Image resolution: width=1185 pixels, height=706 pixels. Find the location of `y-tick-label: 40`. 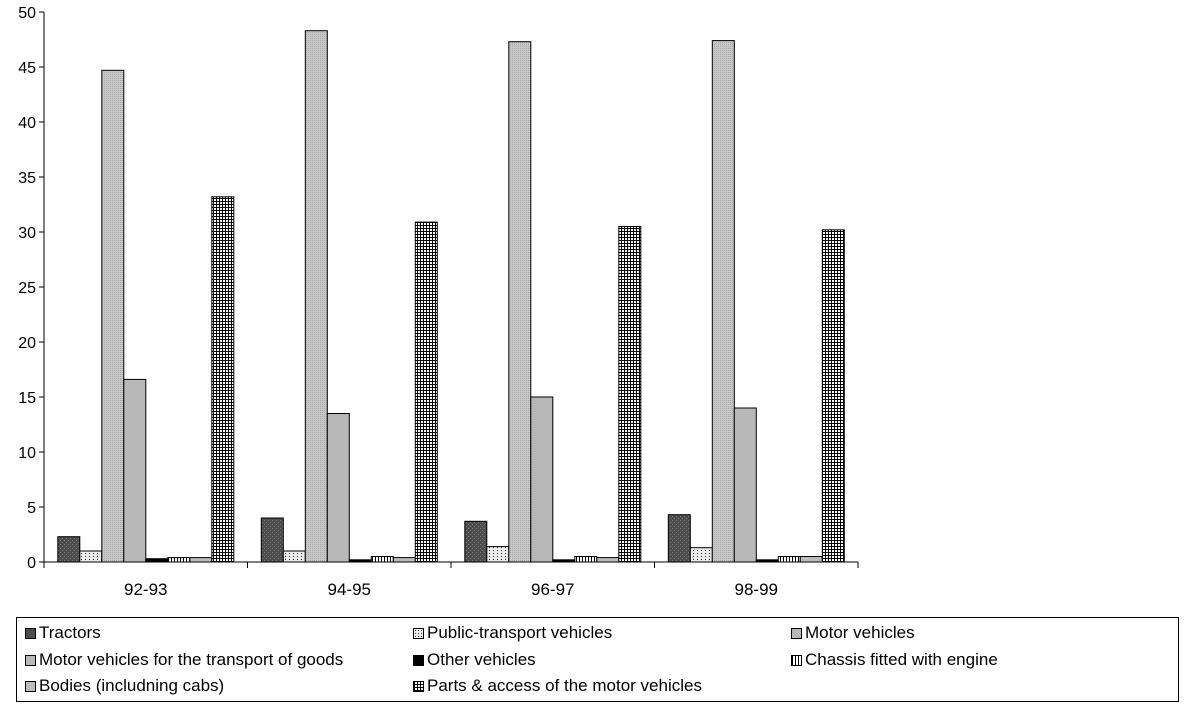

y-tick-label: 40 is located at coordinates (27, 123).